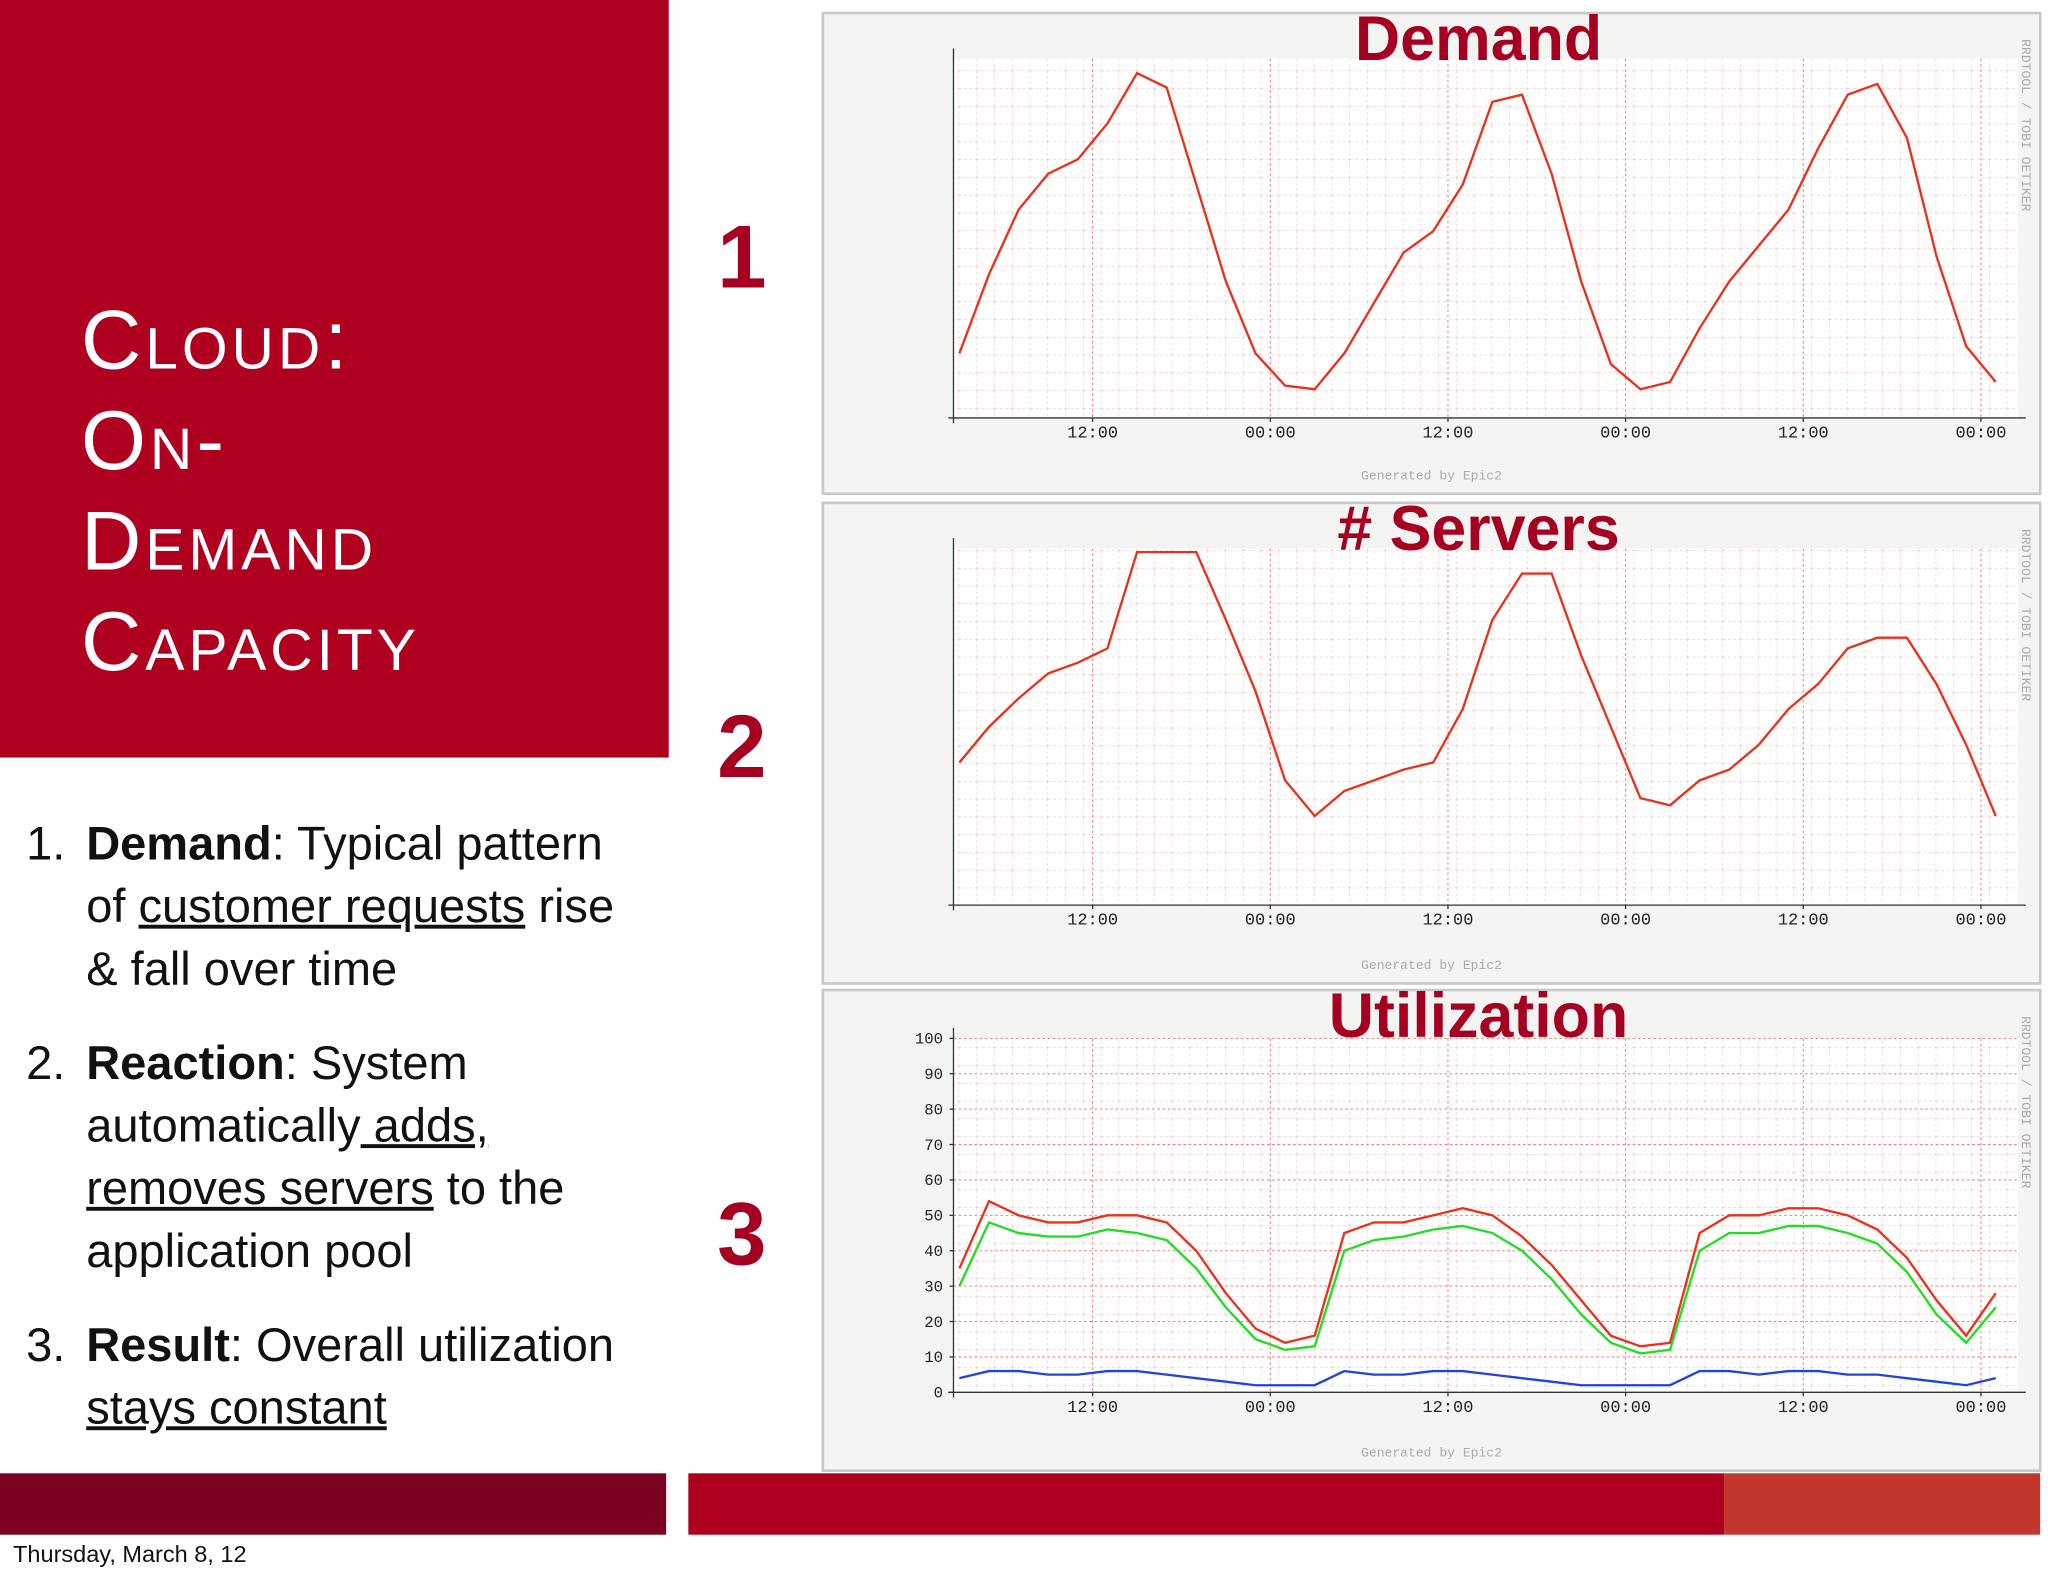 This screenshot has width=2048, height=1577. I want to click on list-text: to the application pool, so click(325, 1219).